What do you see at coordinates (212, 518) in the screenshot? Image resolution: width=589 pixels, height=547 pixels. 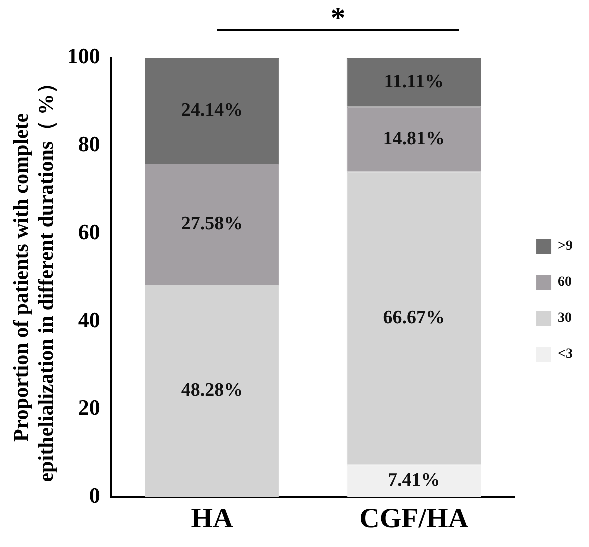 I see `x-tick-label: HA` at bounding box center [212, 518].